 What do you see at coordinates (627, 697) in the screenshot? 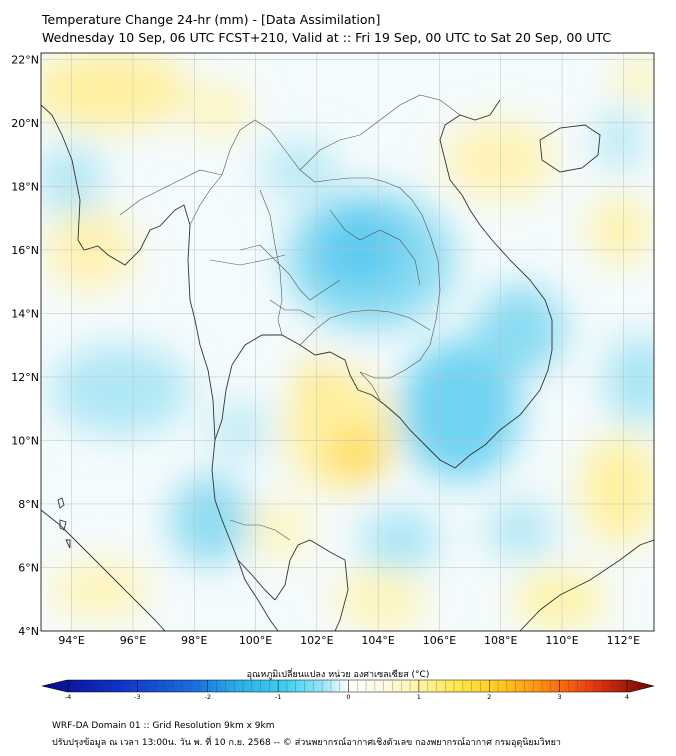
I see `colorbar-tick-label: 4` at bounding box center [627, 697].